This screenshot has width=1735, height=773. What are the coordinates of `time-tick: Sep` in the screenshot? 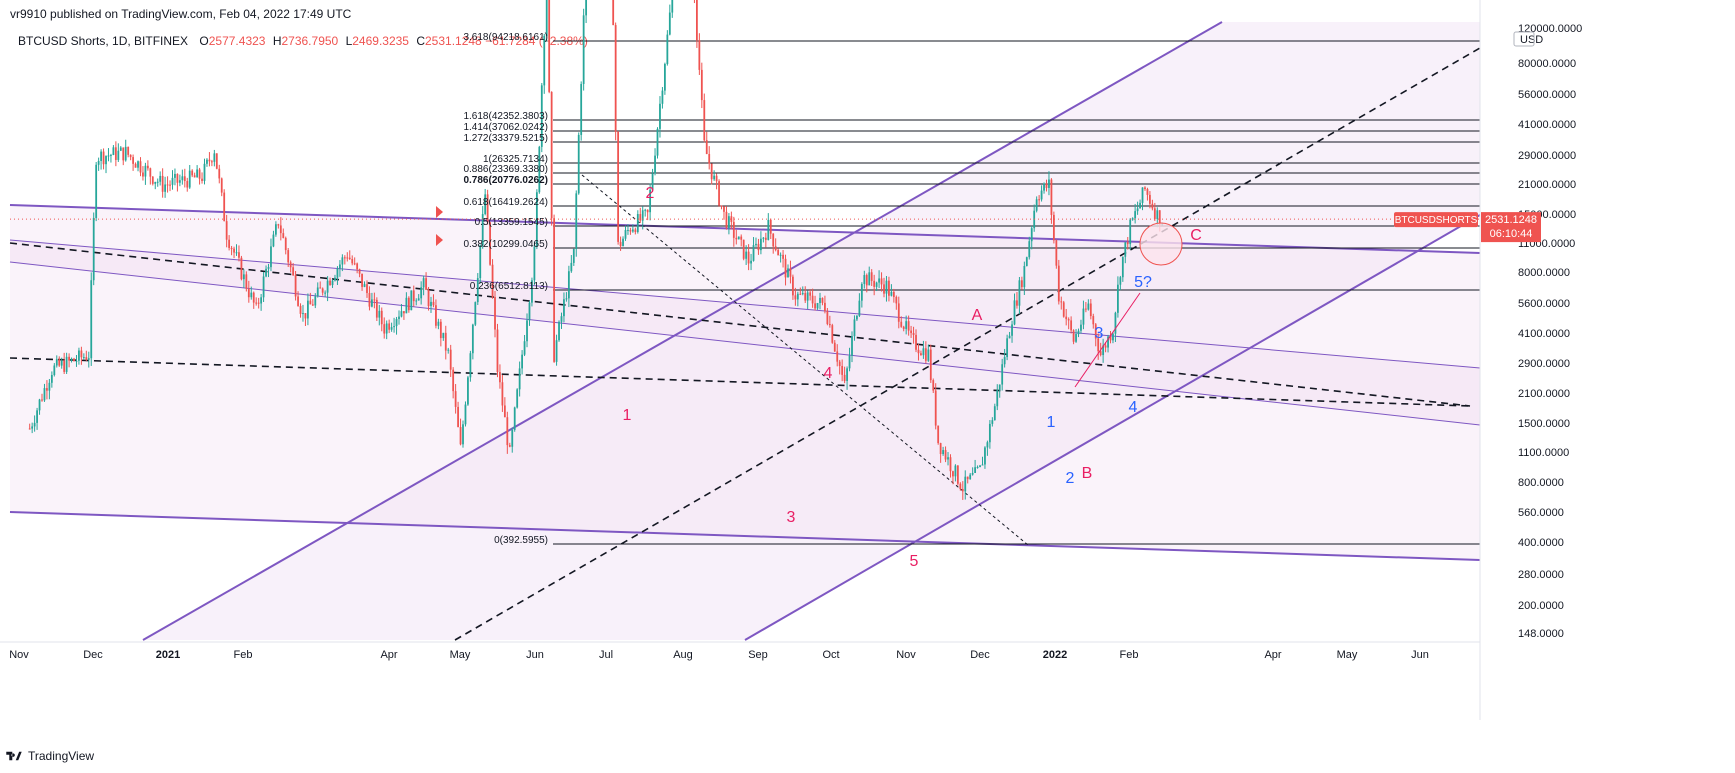 It's located at (758, 655).